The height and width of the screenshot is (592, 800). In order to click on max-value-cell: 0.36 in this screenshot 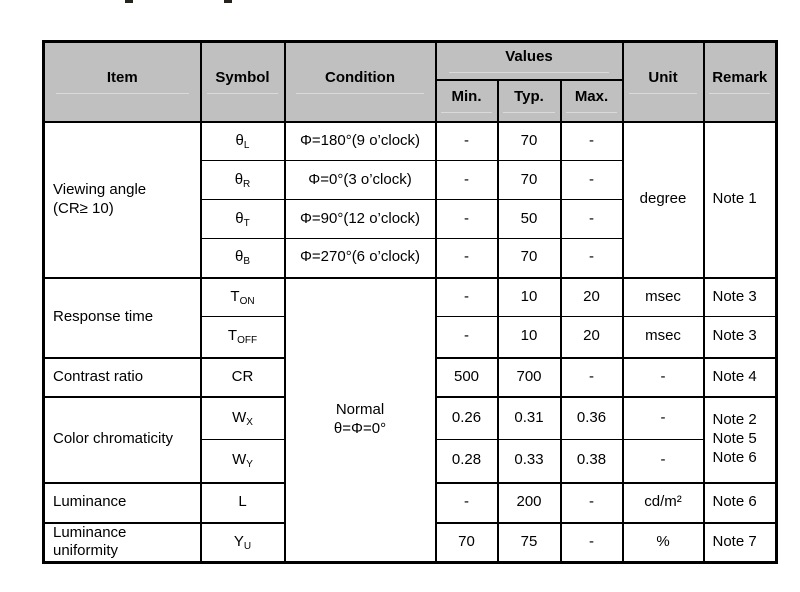, I will do `click(591, 417)`.